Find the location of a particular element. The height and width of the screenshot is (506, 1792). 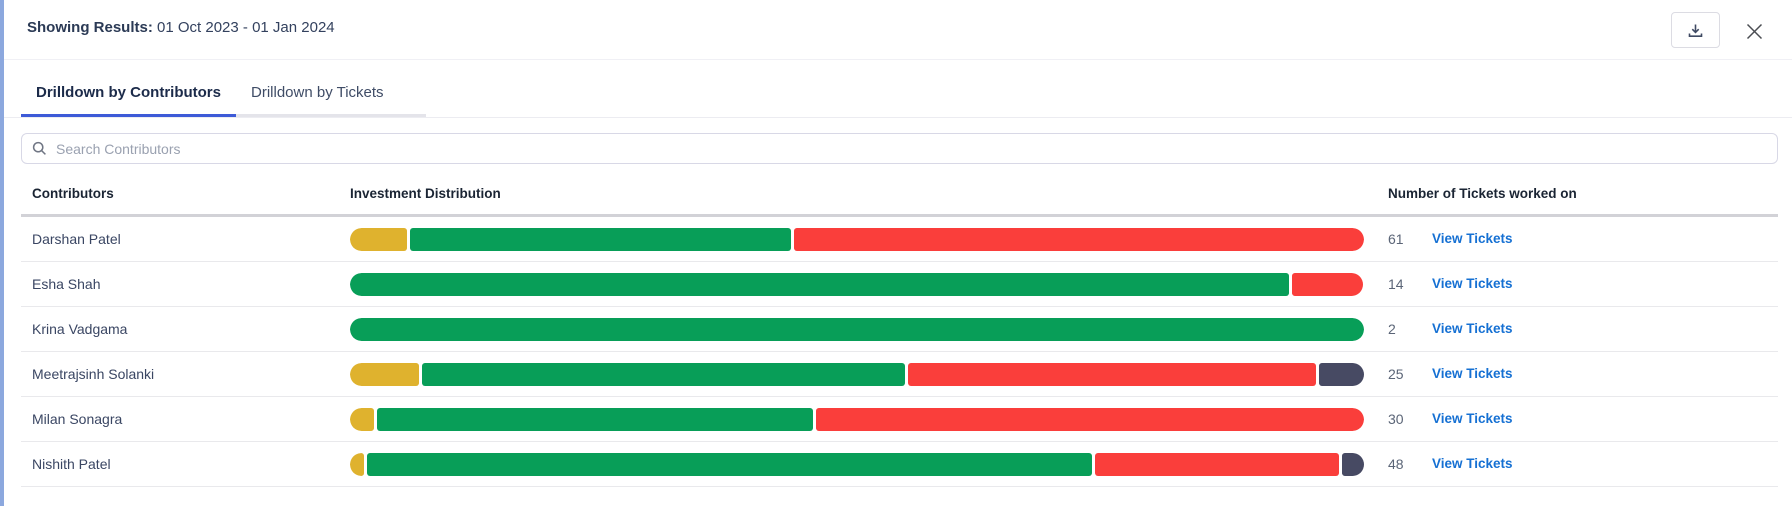

header-actions is located at coordinates (1719, 30).